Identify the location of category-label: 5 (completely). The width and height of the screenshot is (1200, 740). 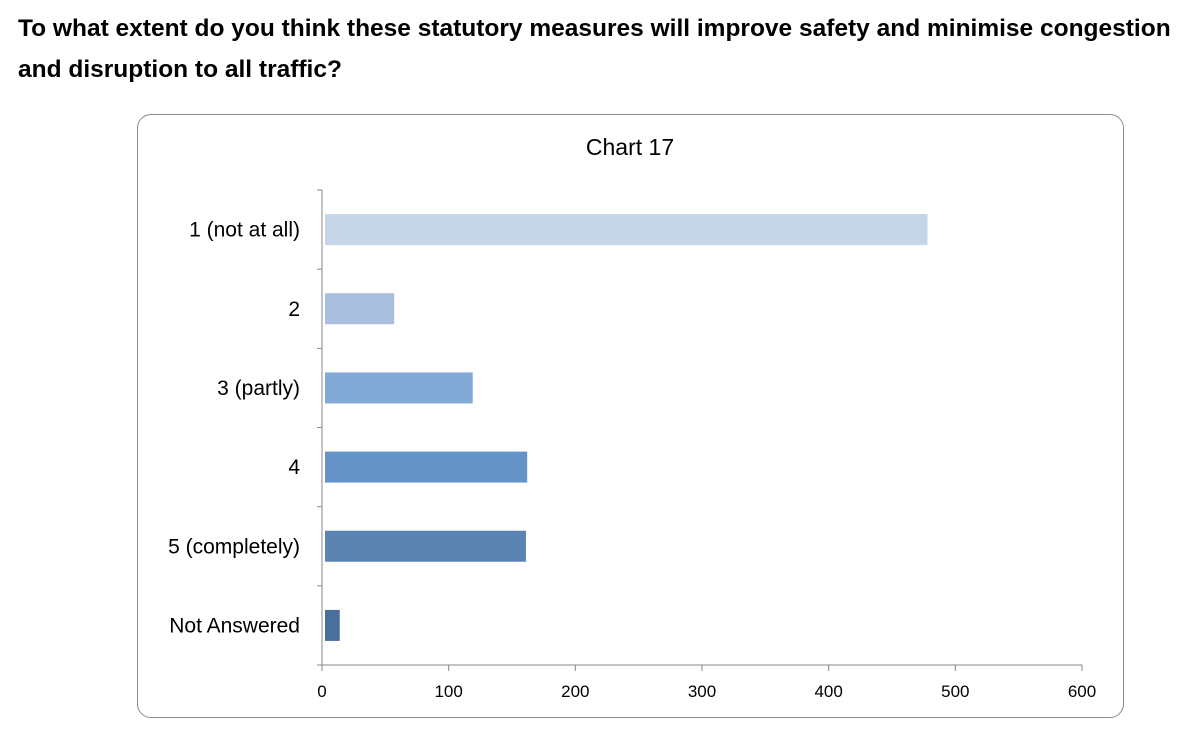
(234, 546).